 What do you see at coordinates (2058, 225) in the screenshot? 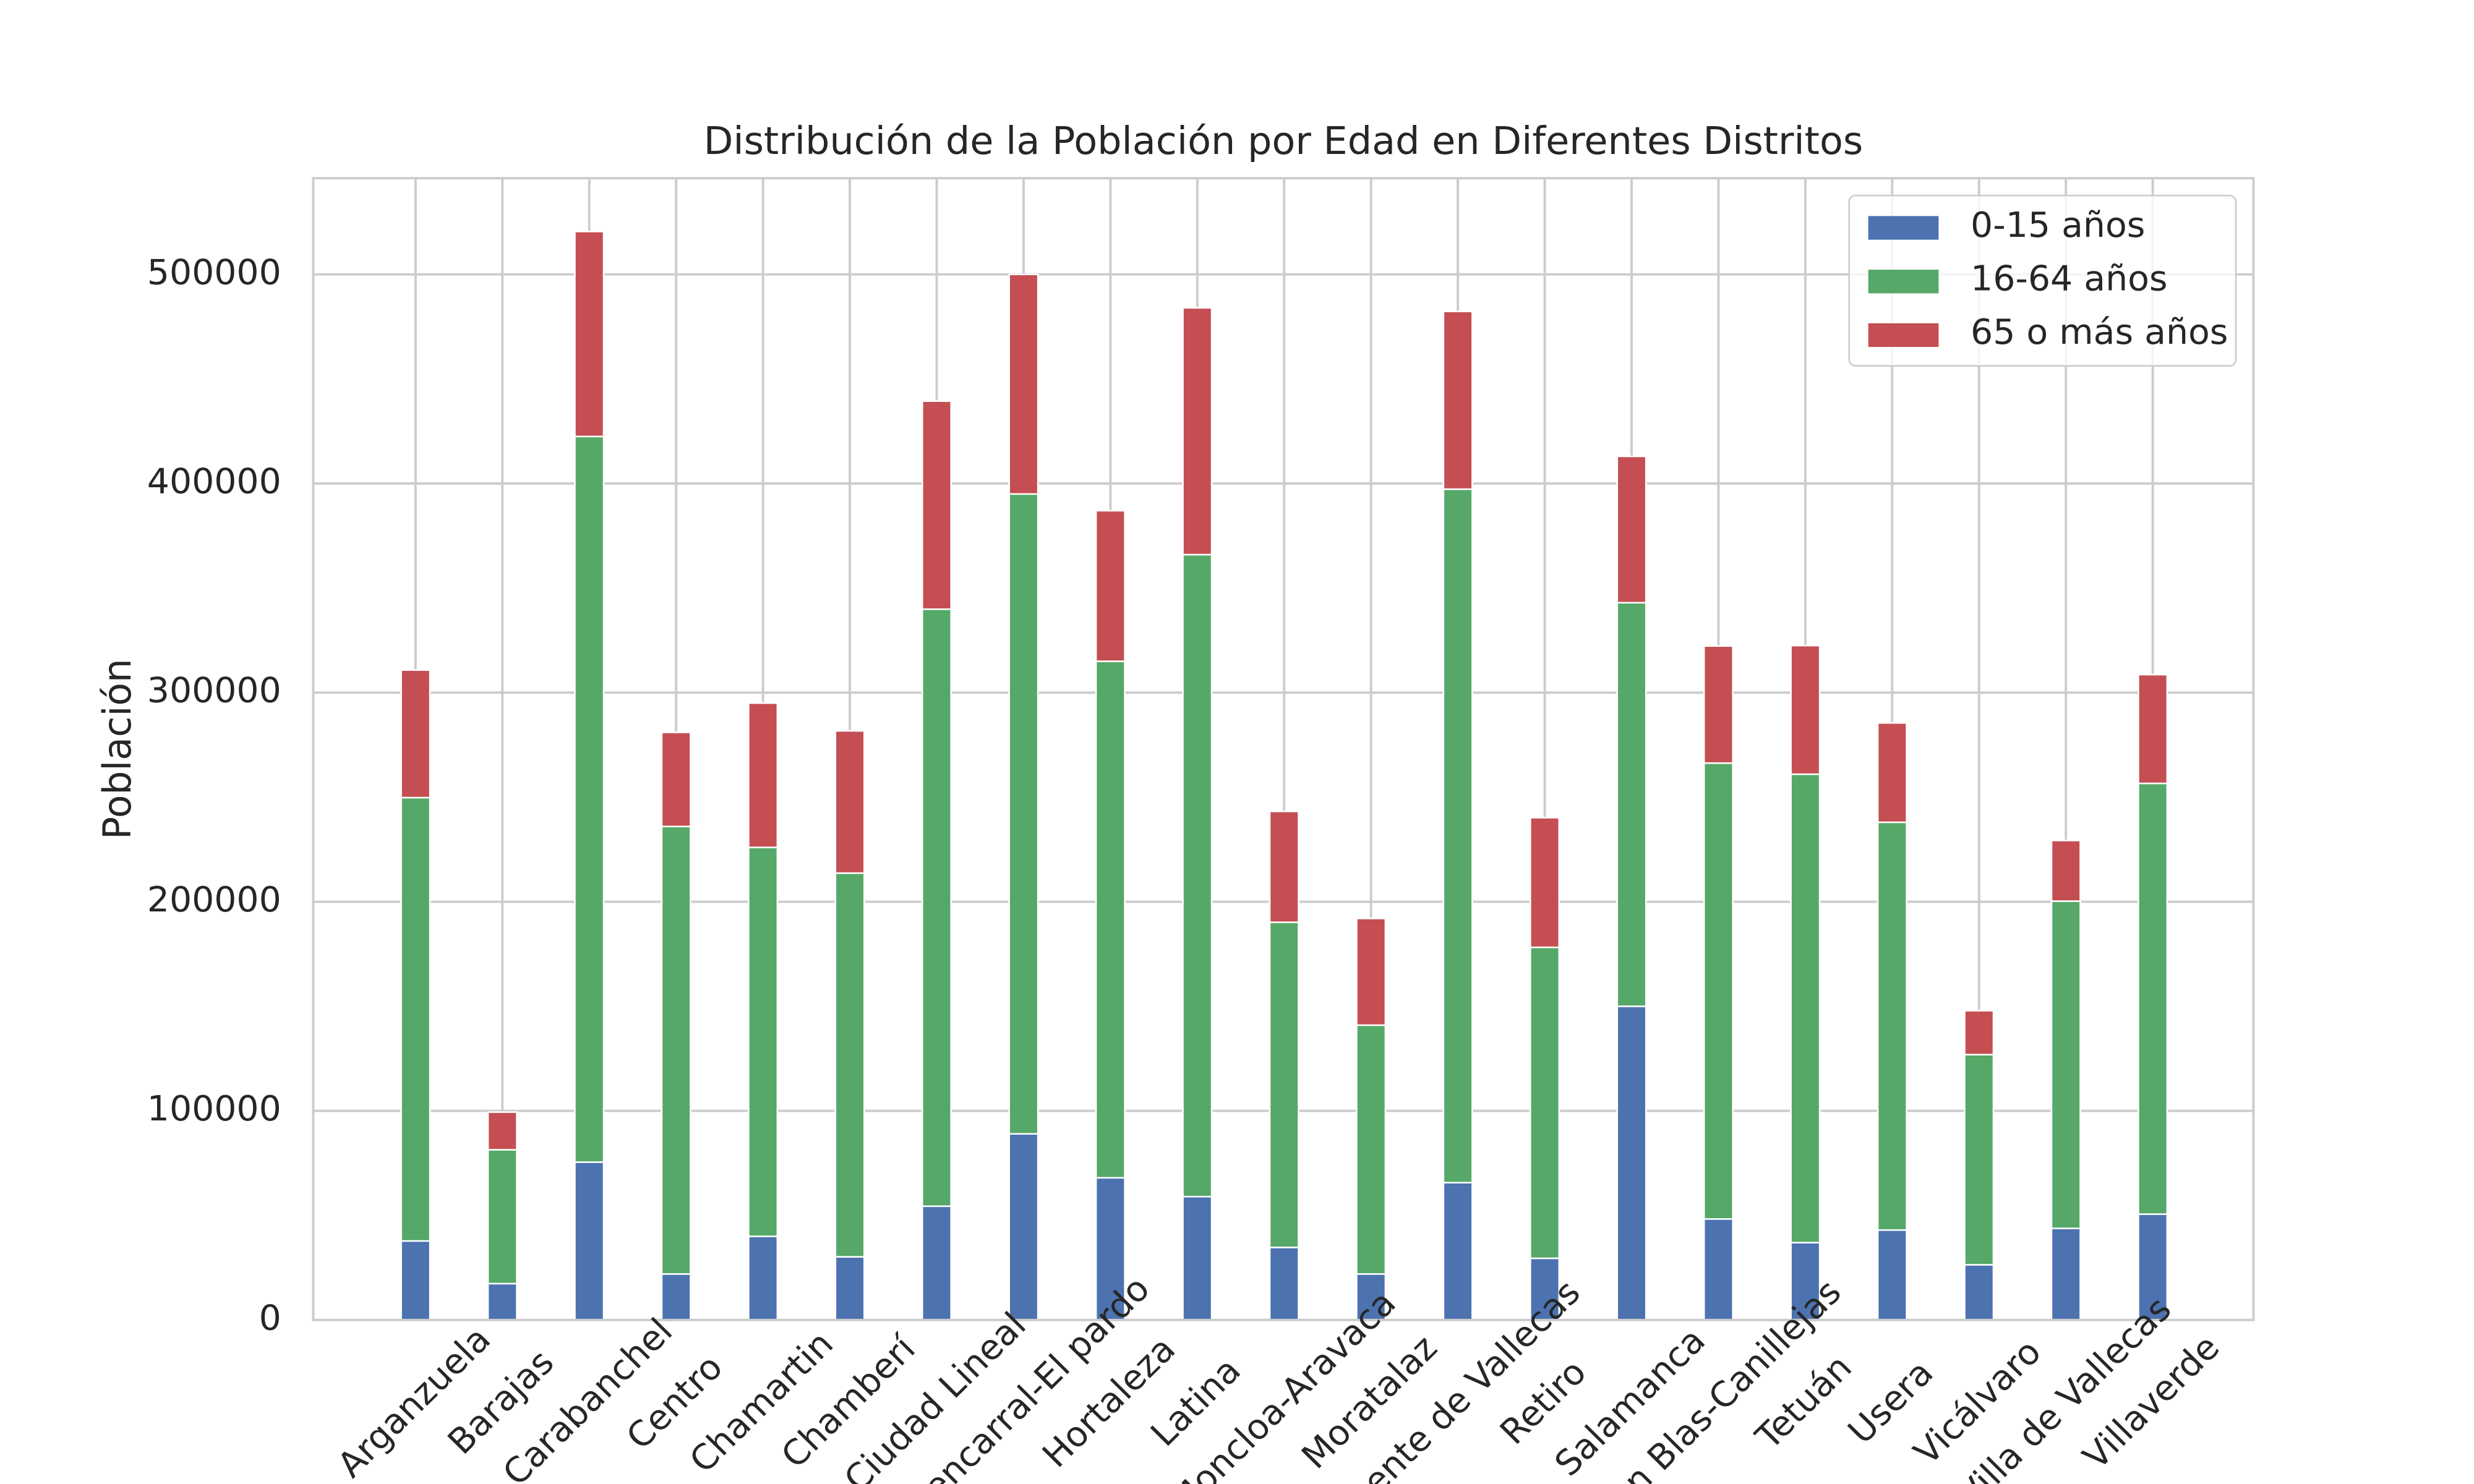
I see `legend-label: 0-15 años` at bounding box center [2058, 225].